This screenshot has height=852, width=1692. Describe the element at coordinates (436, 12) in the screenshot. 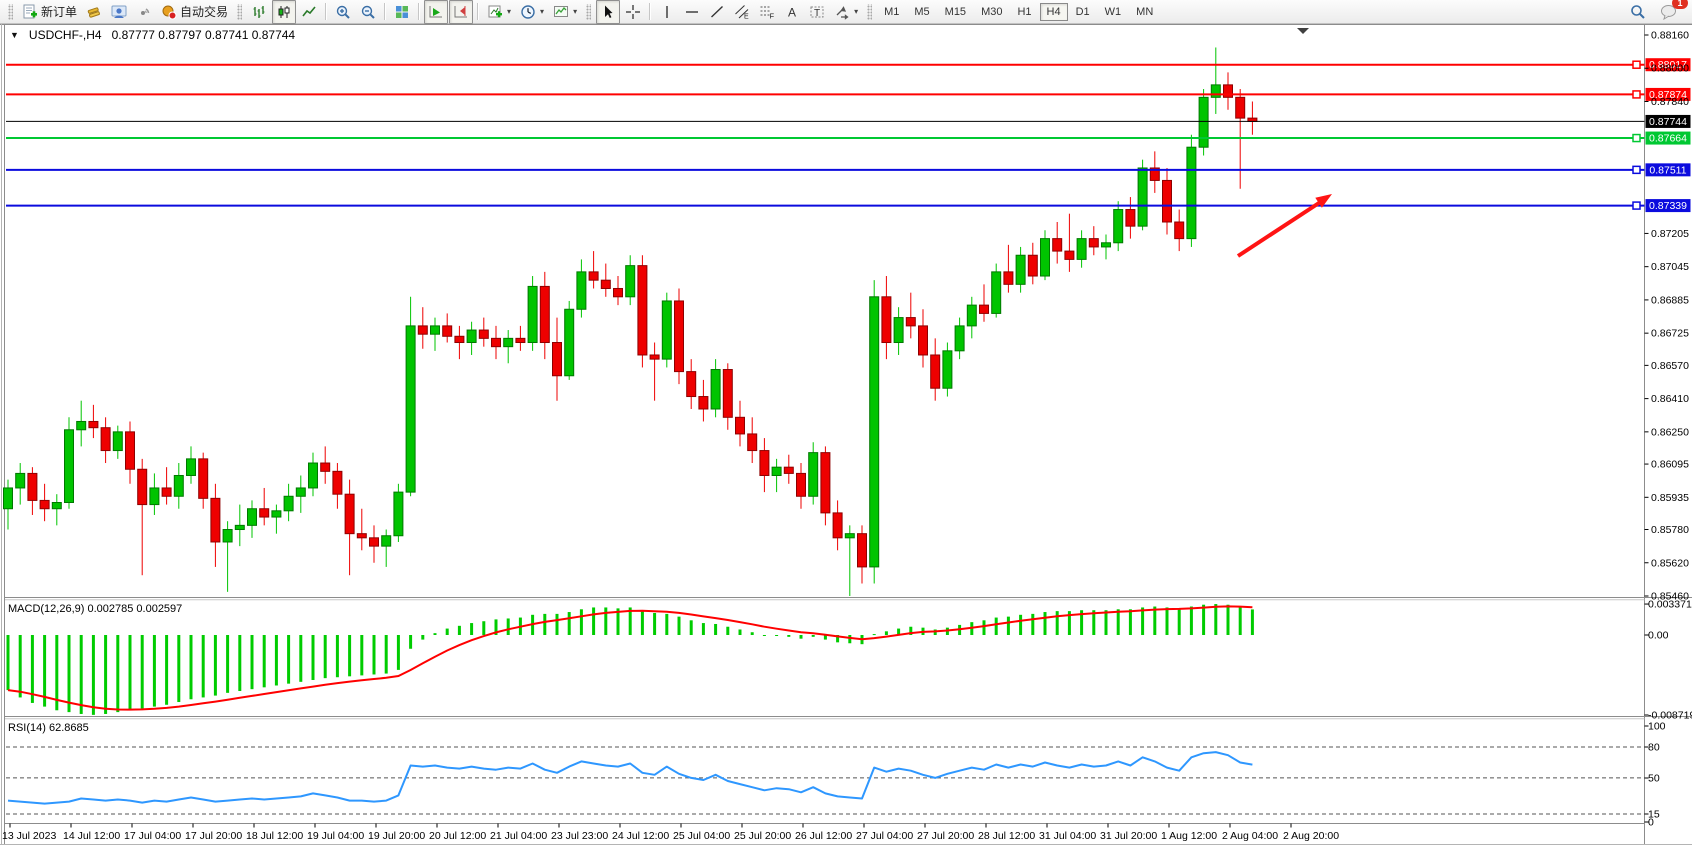

I see `auto-scroll-button` at that location.